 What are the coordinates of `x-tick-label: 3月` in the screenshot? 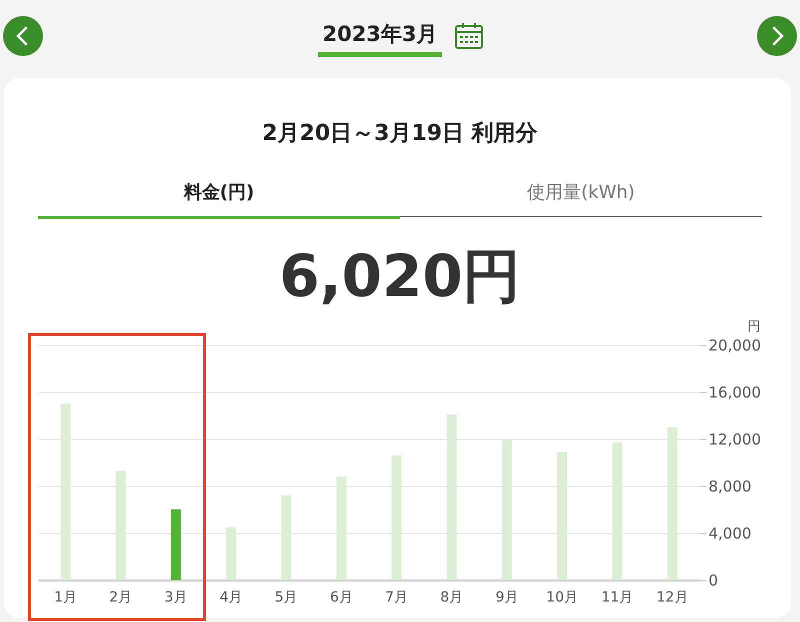 It's located at (176, 598).